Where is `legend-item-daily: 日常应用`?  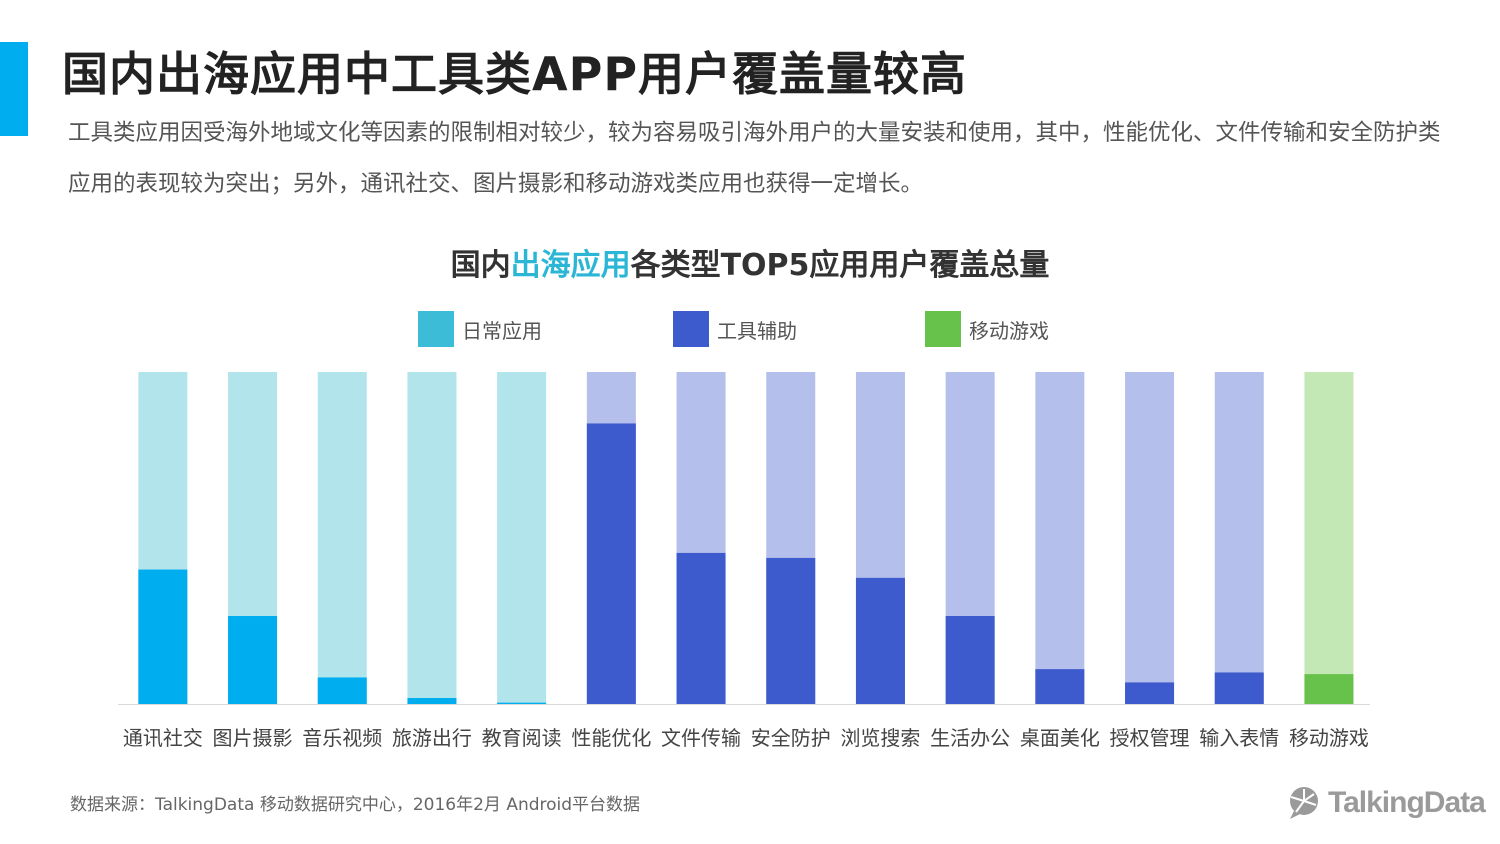
legend-item-daily: 日常应用 is located at coordinates (480, 329).